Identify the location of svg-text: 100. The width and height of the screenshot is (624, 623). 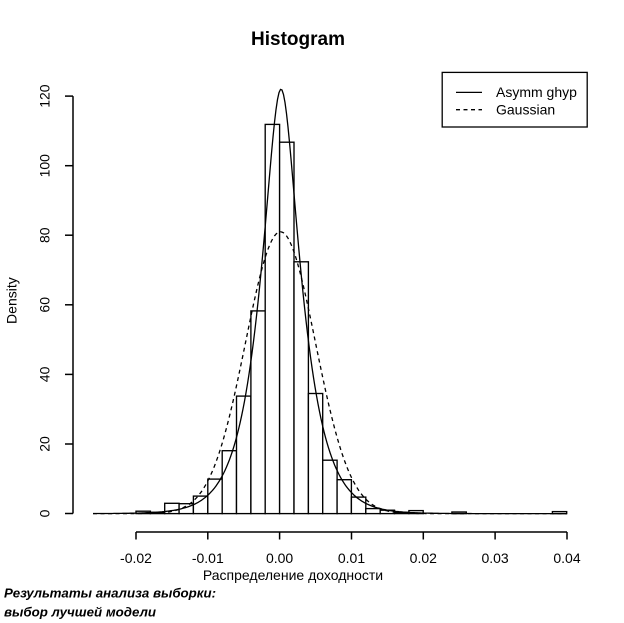
(45, 166).